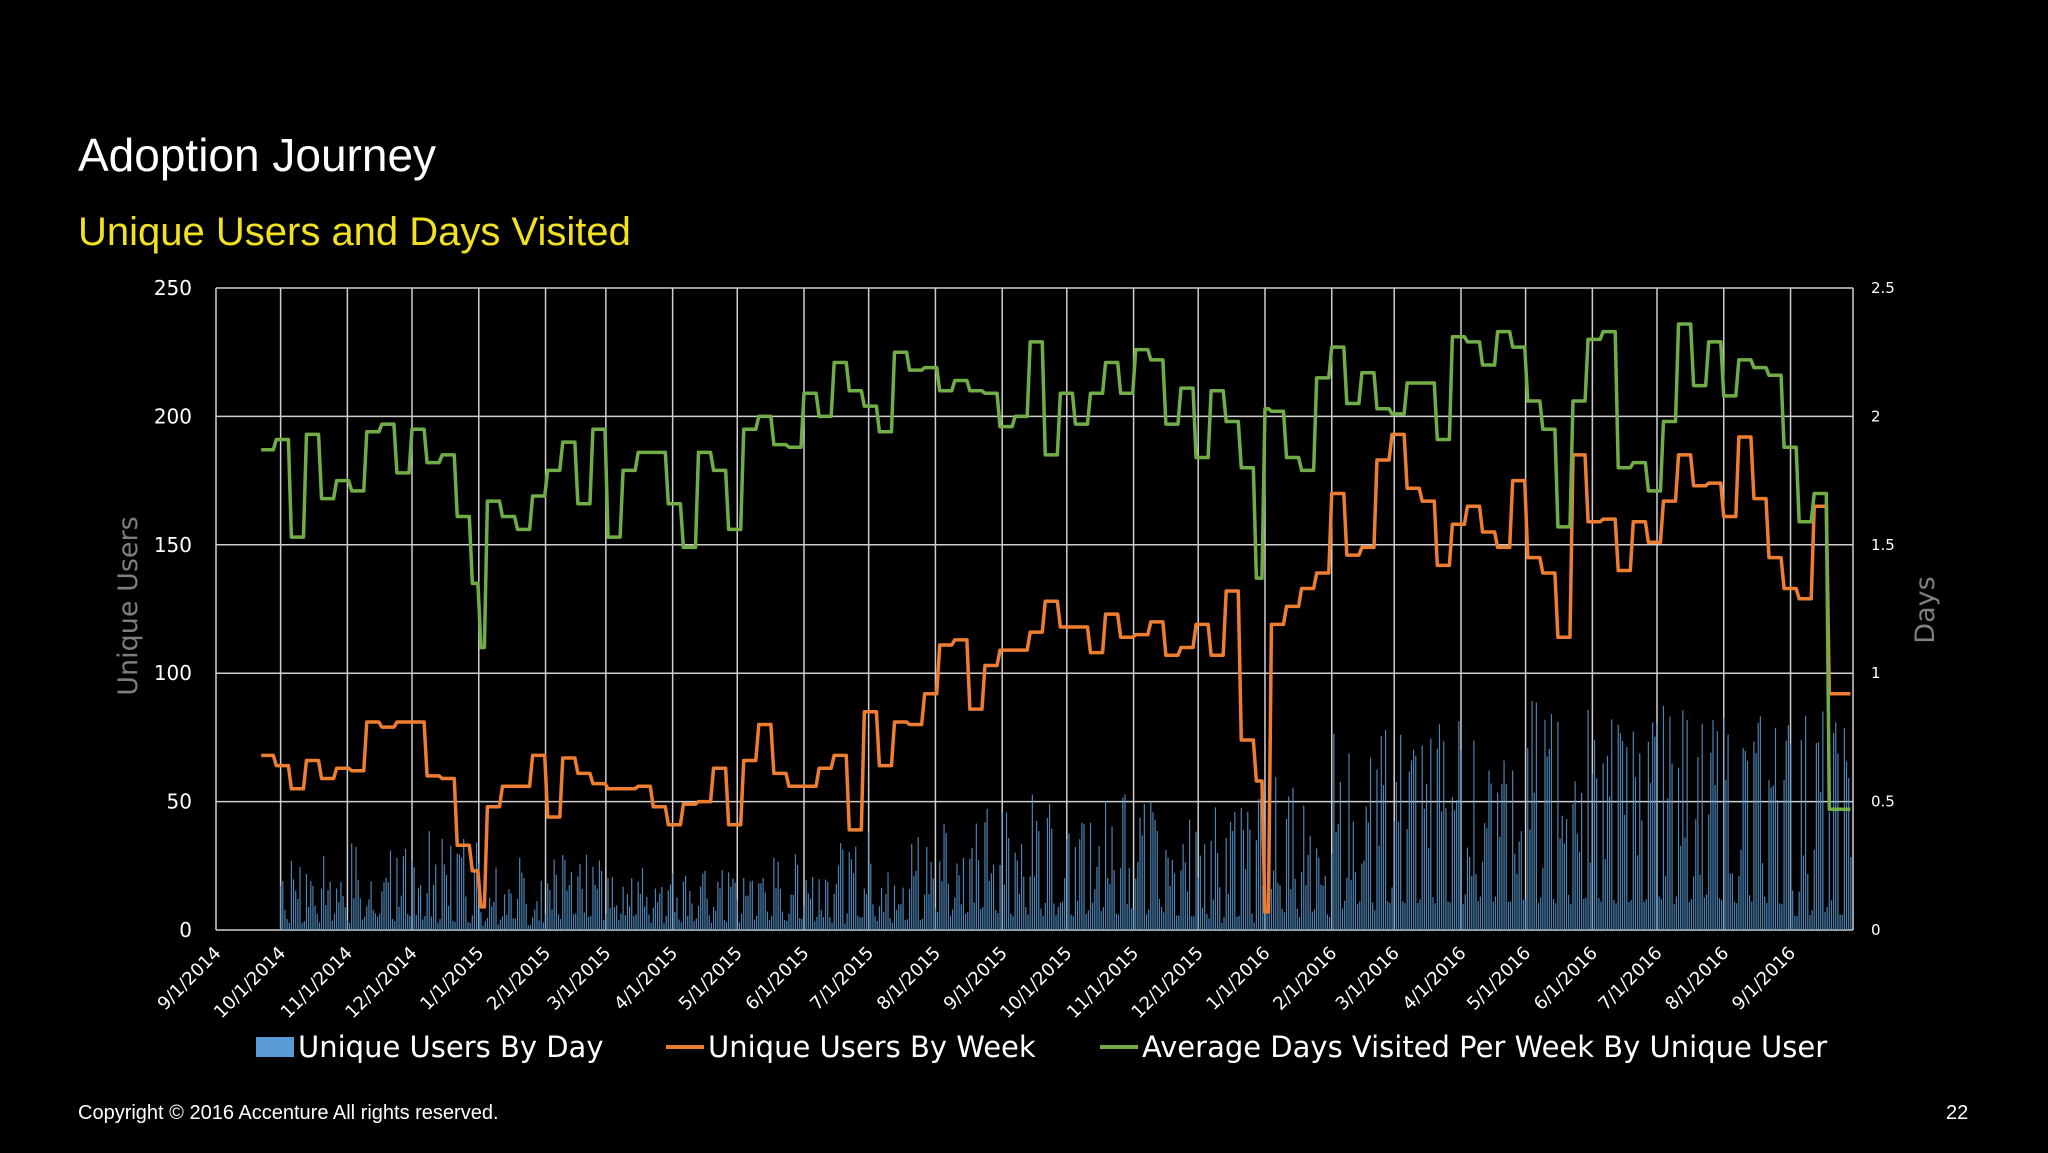  Describe the element at coordinates (173, 416) in the screenshot. I see `left-tick-label: 200` at that location.